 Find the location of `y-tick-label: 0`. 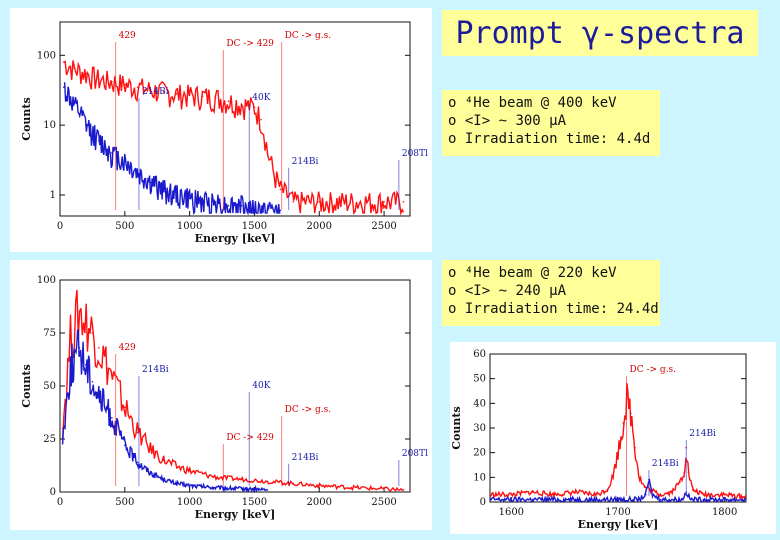

y-tick-label: 0 is located at coordinates (483, 502).